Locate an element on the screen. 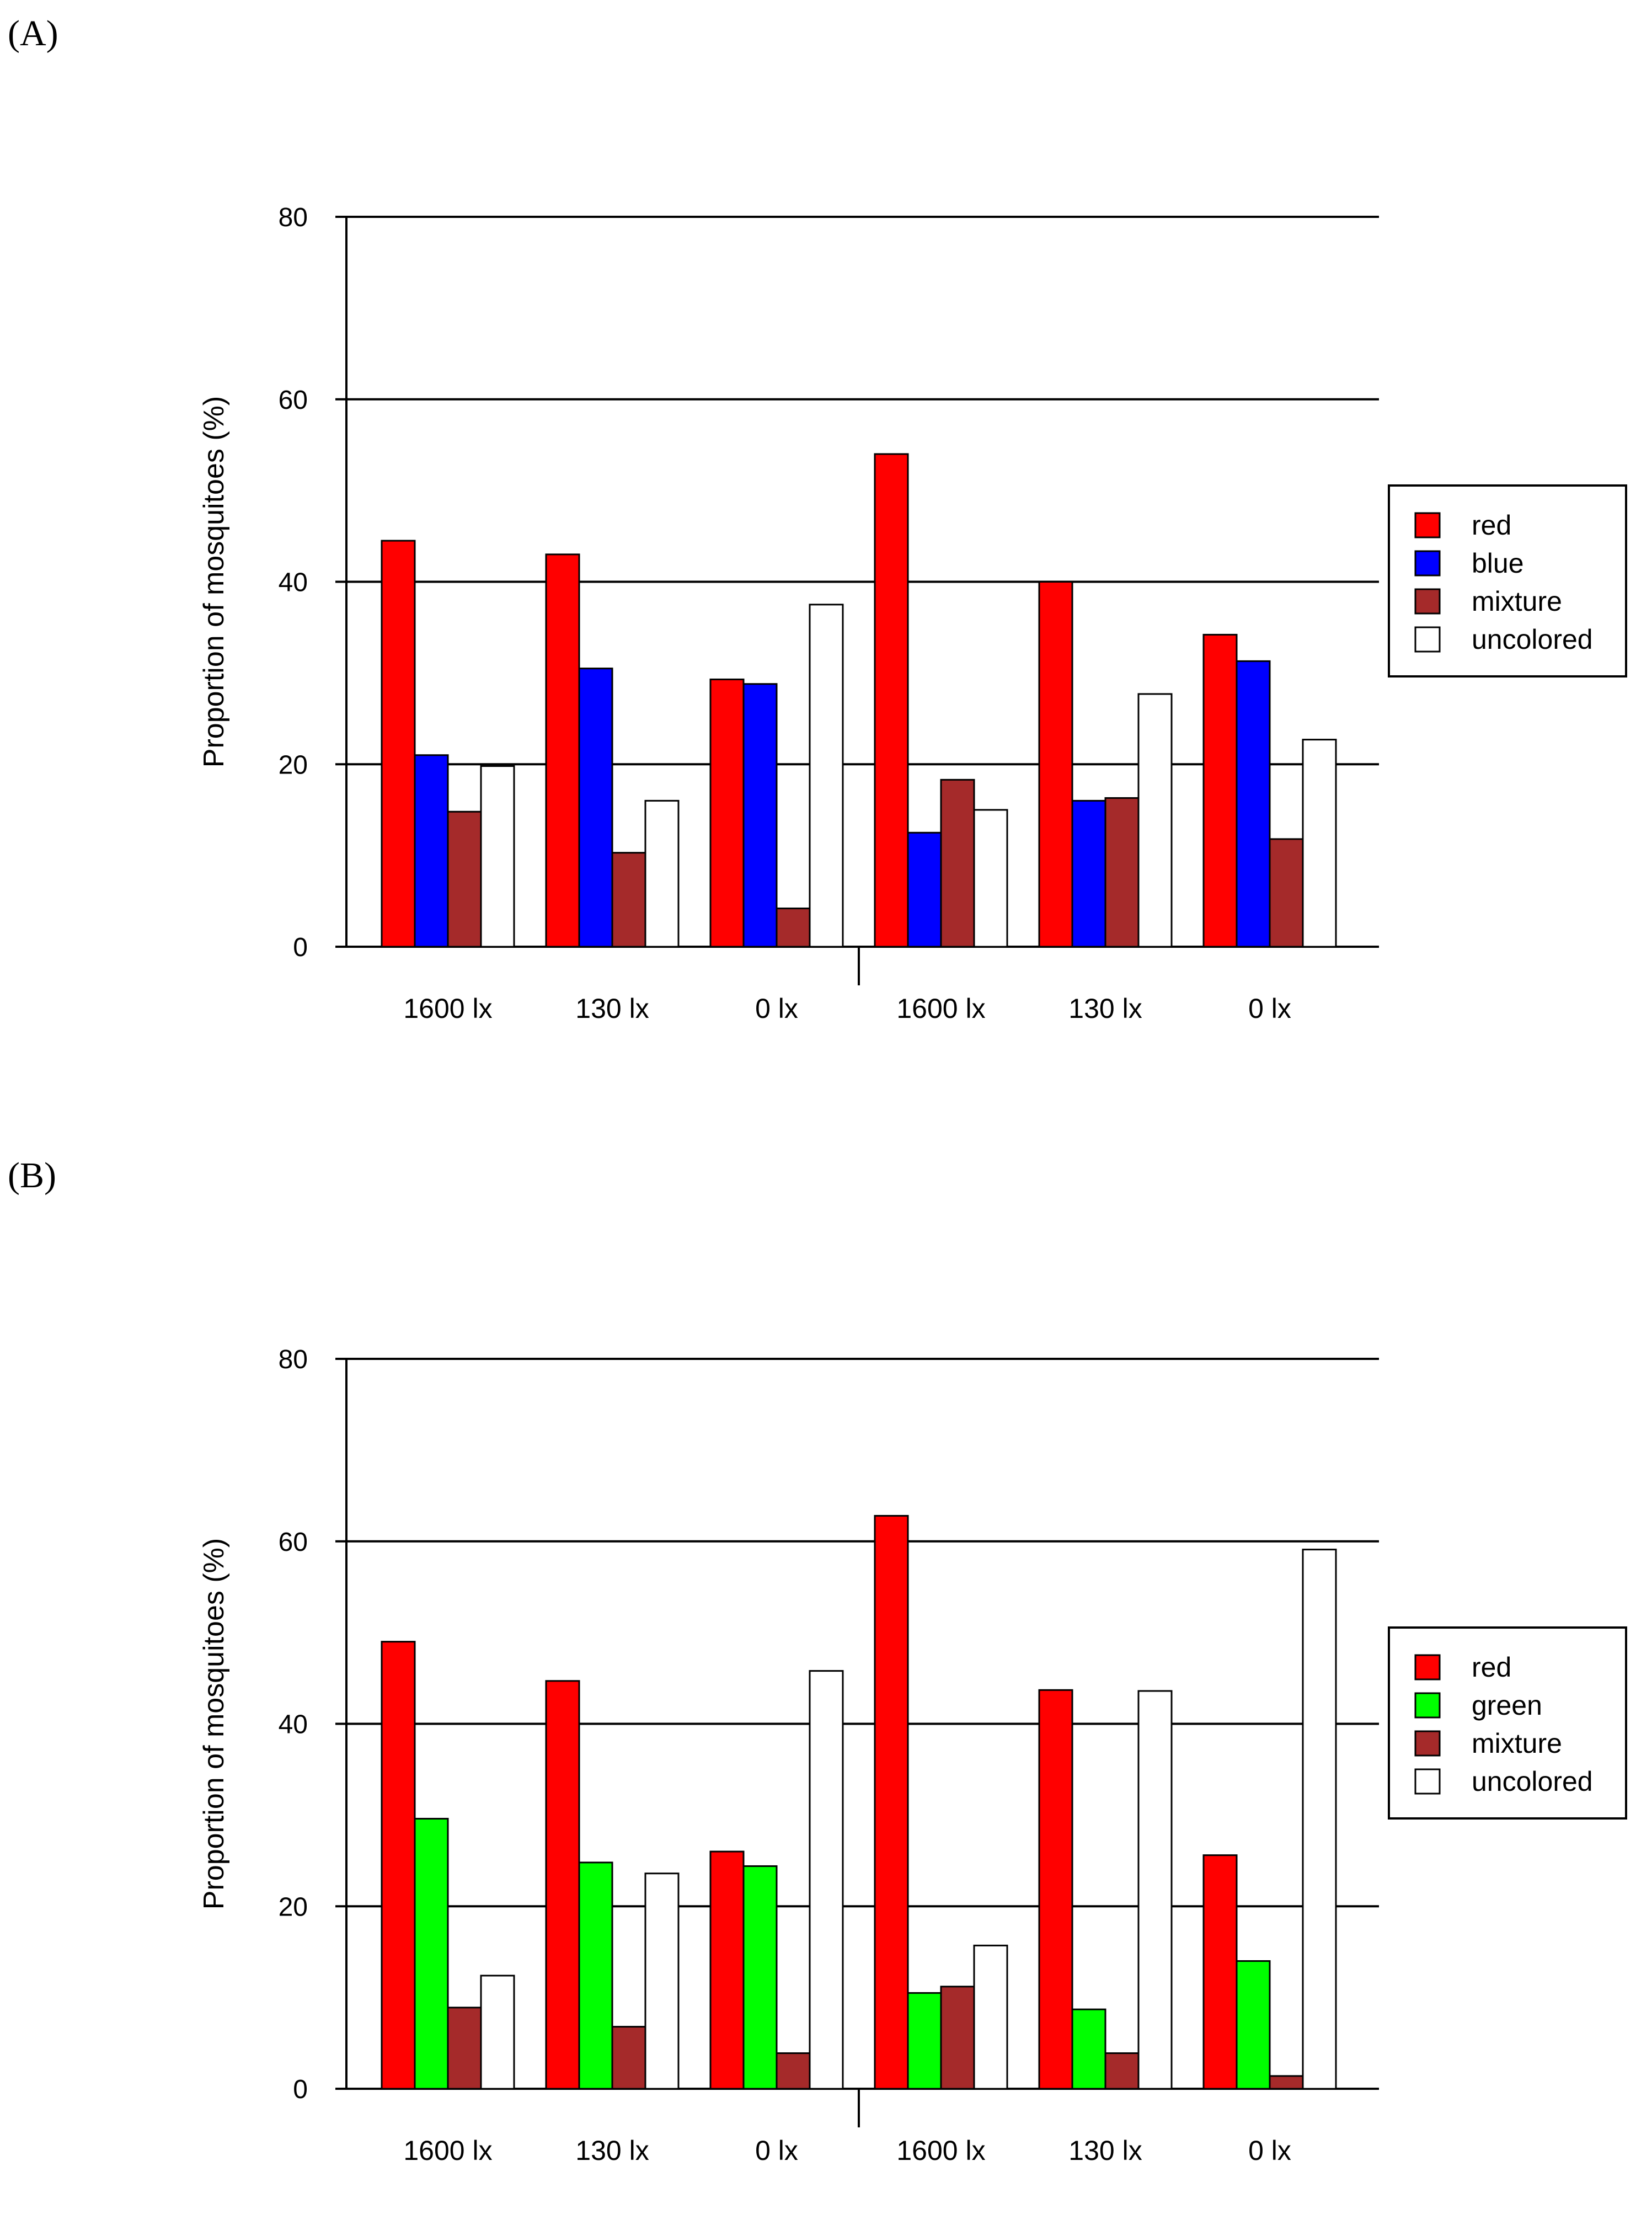 Image resolution: width=1652 pixels, height=2230 pixels. panel-label-a: (A) is located at coordinates (33, 33).